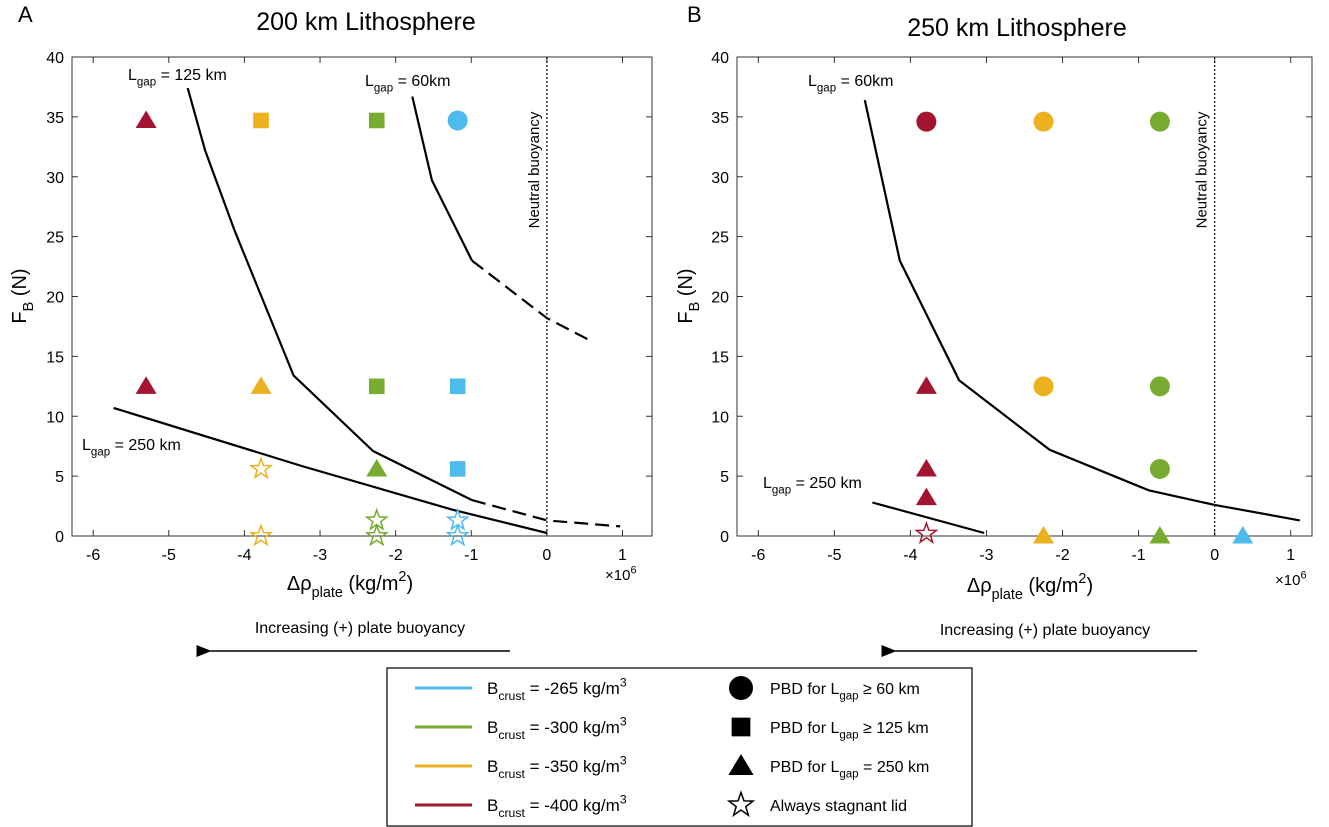 The height and width of the screenshot is (827, 1329). I want to click on neutral-label: Neutral buoyancy, so click(534, 169).